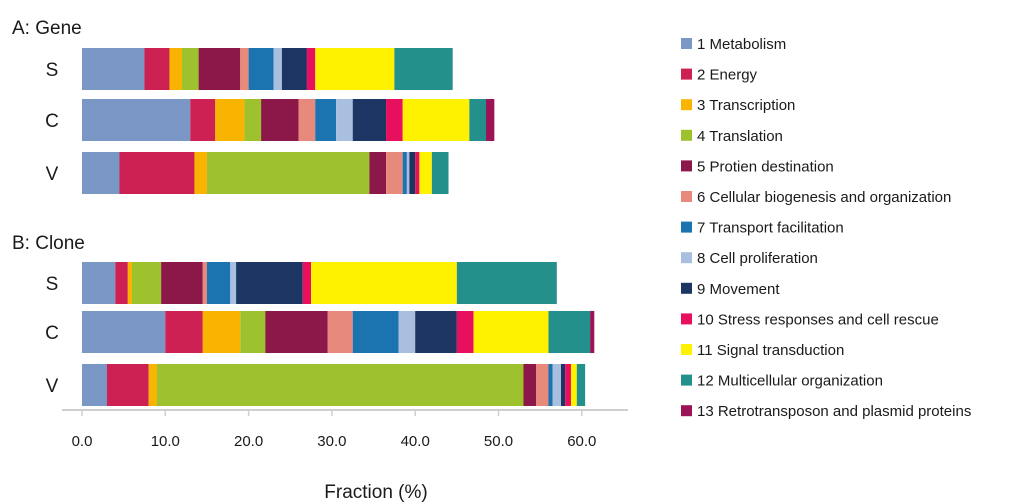  What do you see at coordinates (581, 441) in the screenshot?
I see `x-tick-label: 60.0` at bounding box center [581, 441].